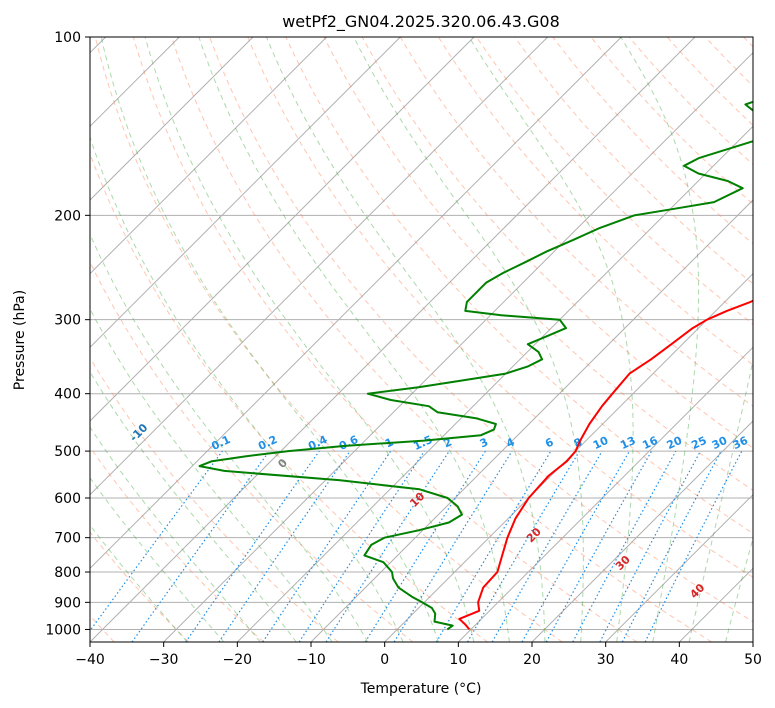 The width and height of the screenshot is (775, 708). I want to click on x-axis-label: Temperature (°C), so click(421, 689).